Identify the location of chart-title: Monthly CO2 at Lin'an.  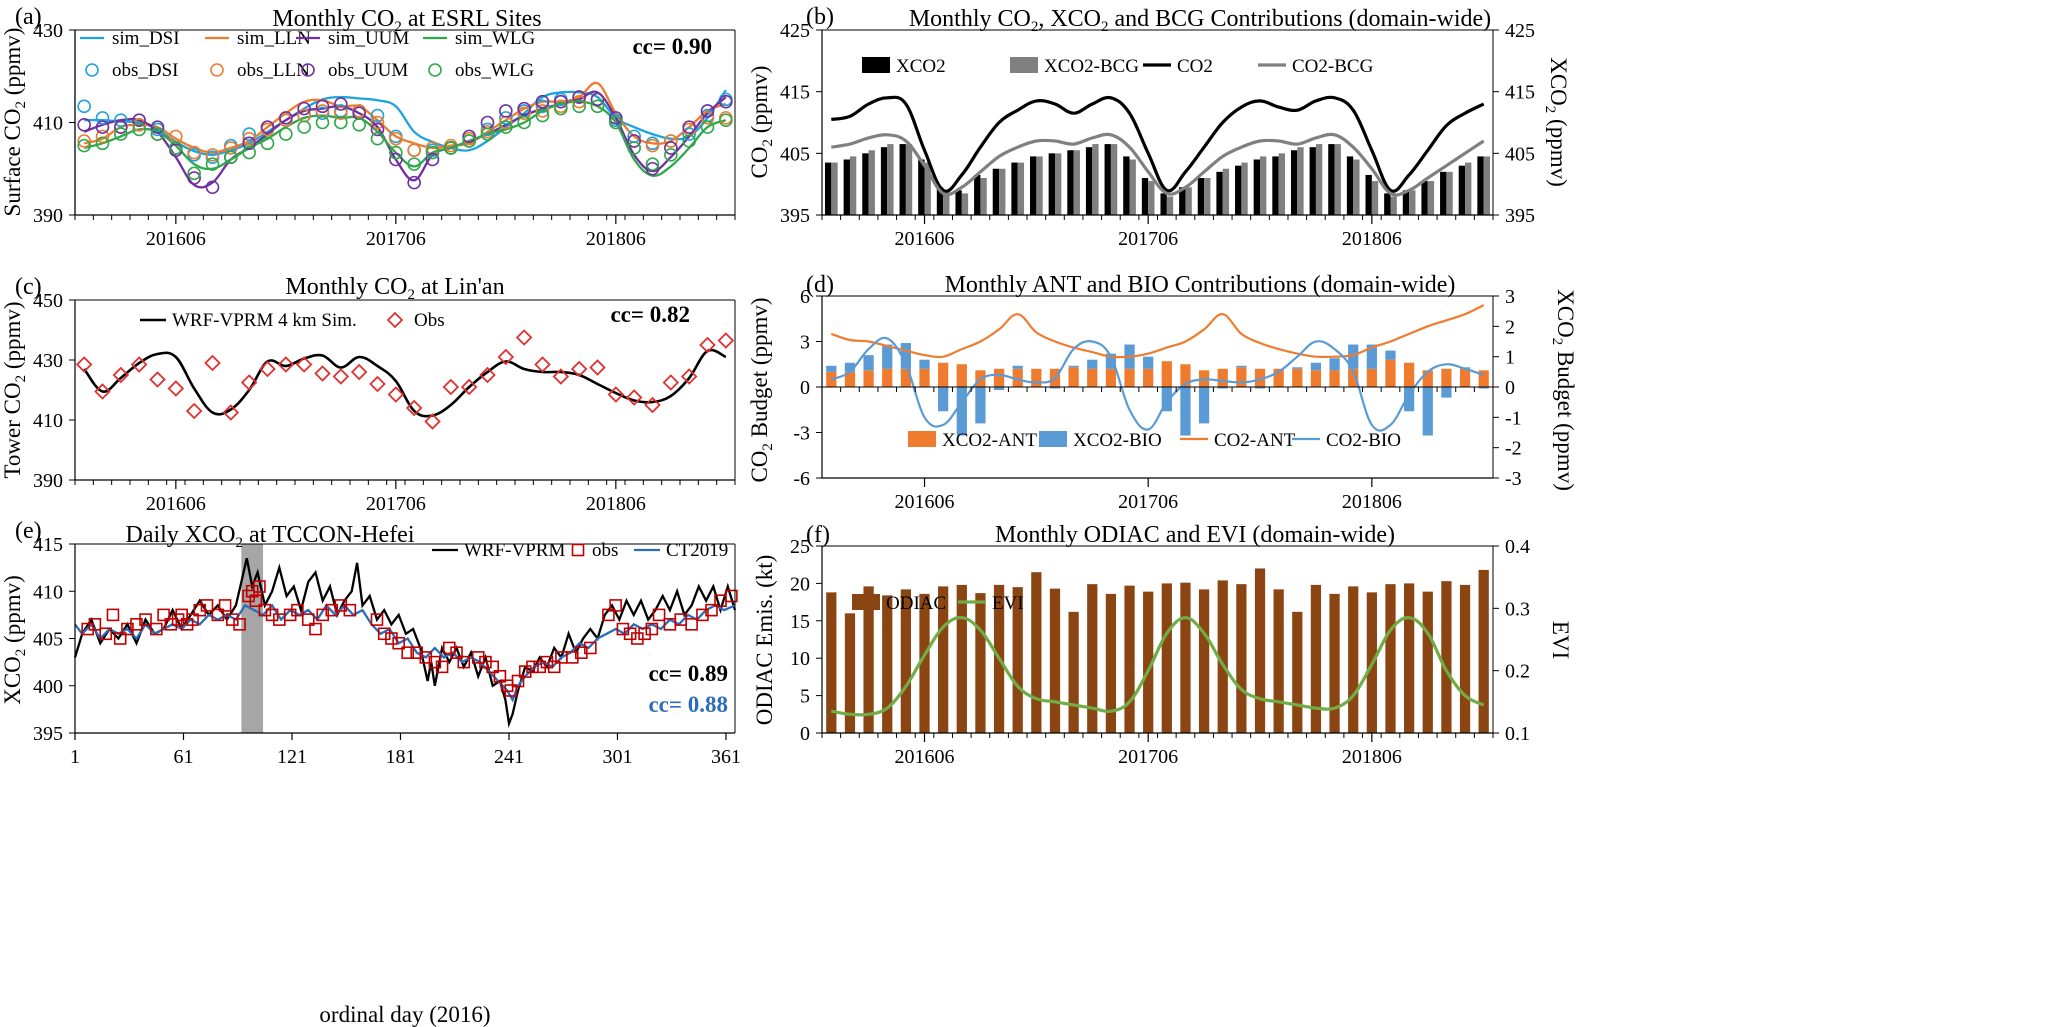
(394, 288).